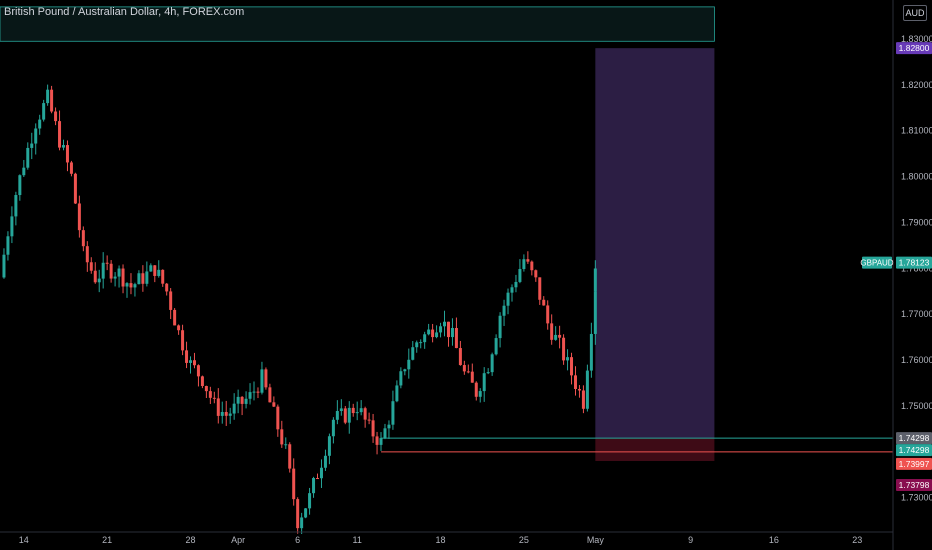  What do you see at coordinates (916, 222) in the screenshot?
I see `y-tick-label: 1.79000` at bounding box center [916, 222].